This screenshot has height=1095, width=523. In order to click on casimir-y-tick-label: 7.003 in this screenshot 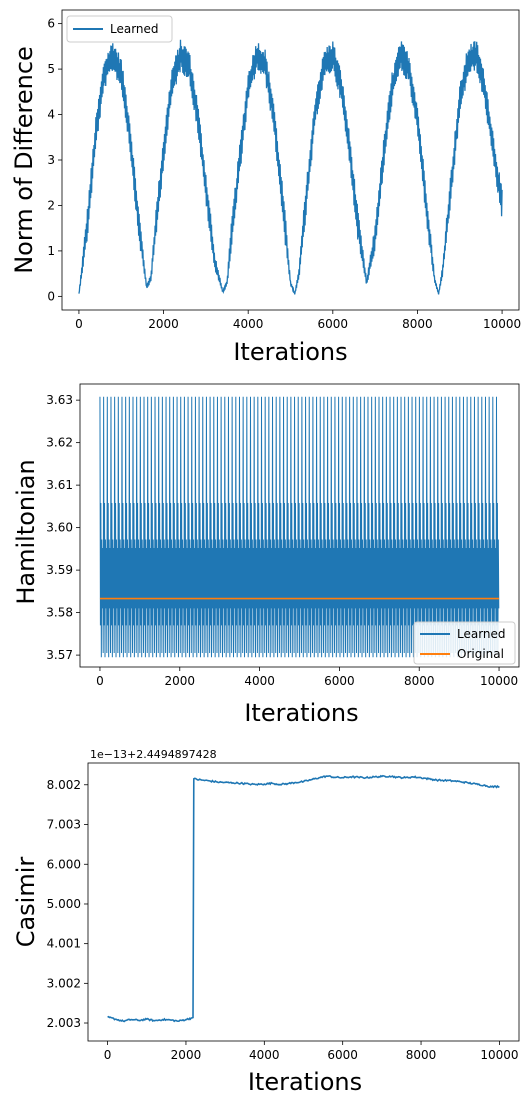, I will do `click(64, 824)`.